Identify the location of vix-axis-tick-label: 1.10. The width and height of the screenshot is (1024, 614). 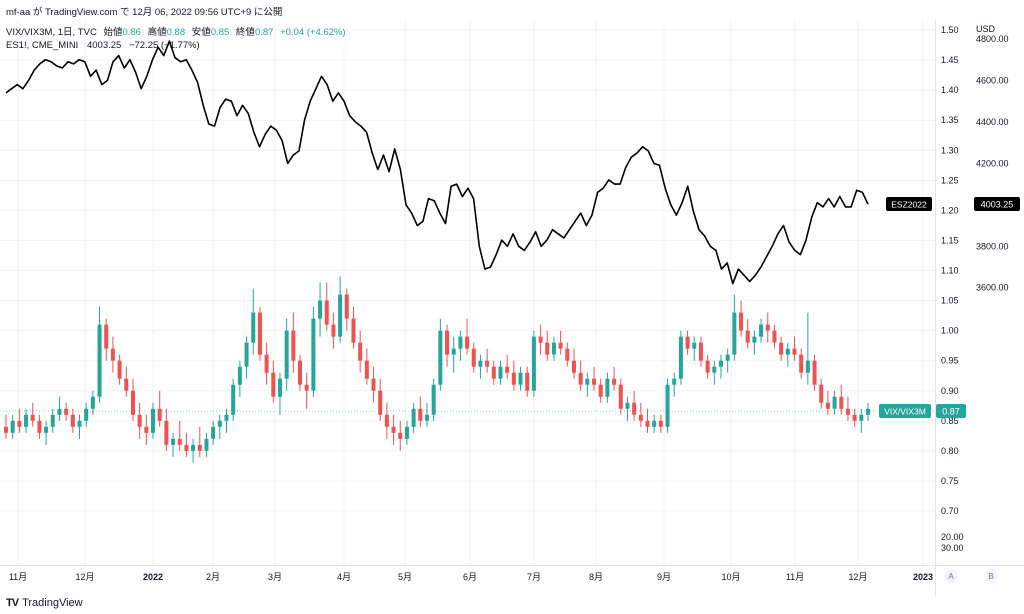
(950, 271).